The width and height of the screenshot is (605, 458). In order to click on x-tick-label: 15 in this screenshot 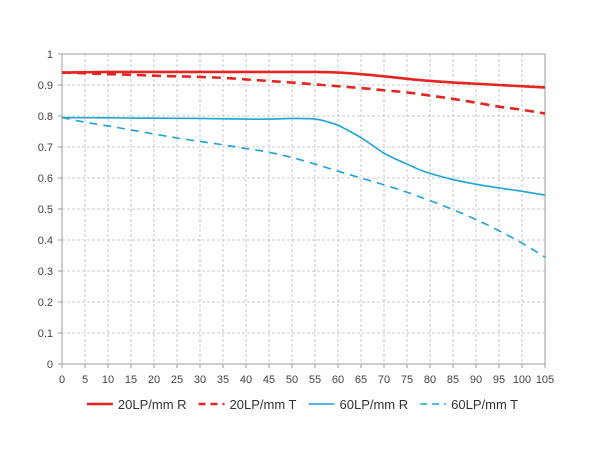, I will do `click(131, 380)`.